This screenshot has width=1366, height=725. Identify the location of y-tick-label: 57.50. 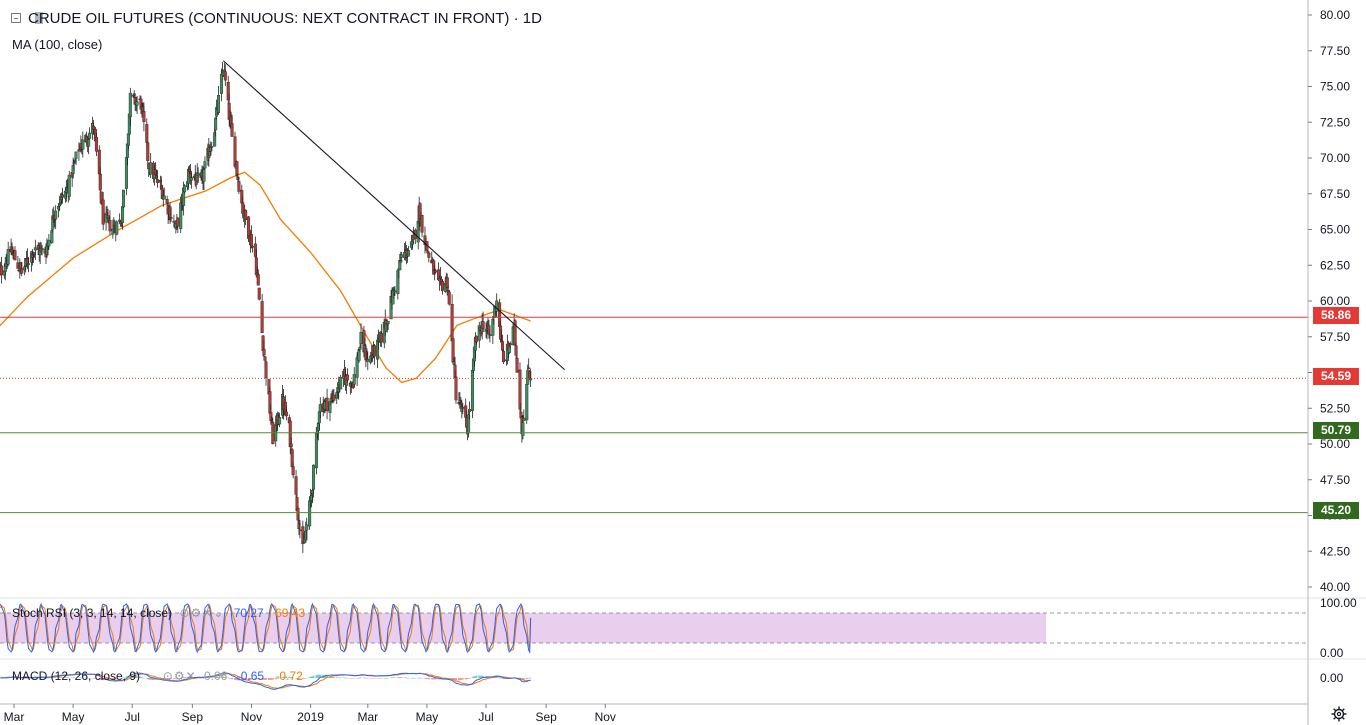
(1335, 337).